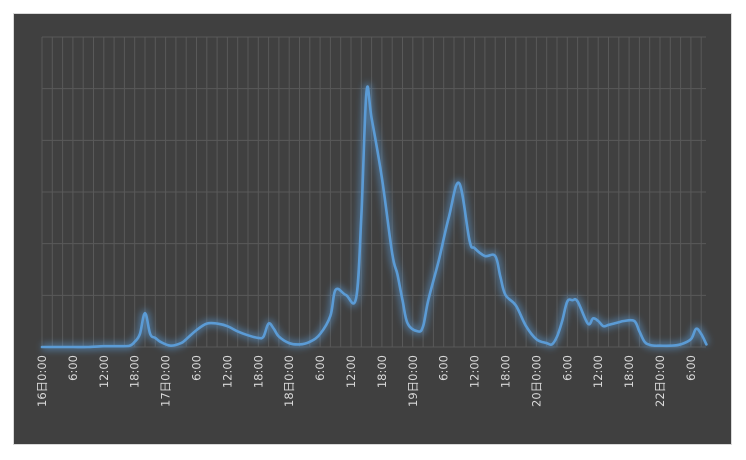 The height and width of the screenshot is (460, 746). I want to click on x-tick-label: 17日0:00, so click(166, 381).